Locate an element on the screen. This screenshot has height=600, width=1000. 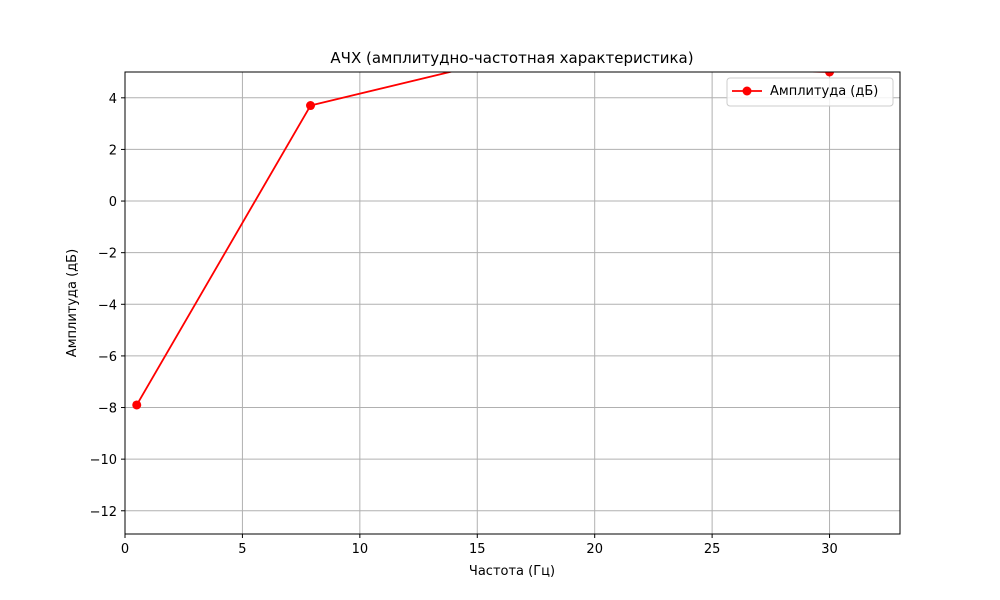
y-tick-label: 0 is located at coordinates (113, 202).